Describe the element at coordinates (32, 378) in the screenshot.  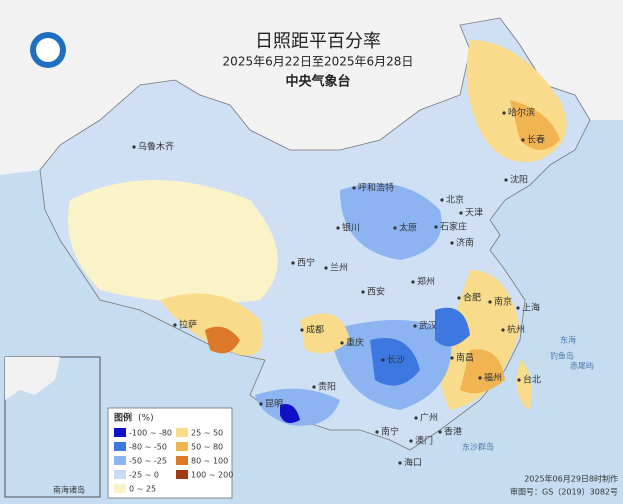
I see `inset-land` at that location.